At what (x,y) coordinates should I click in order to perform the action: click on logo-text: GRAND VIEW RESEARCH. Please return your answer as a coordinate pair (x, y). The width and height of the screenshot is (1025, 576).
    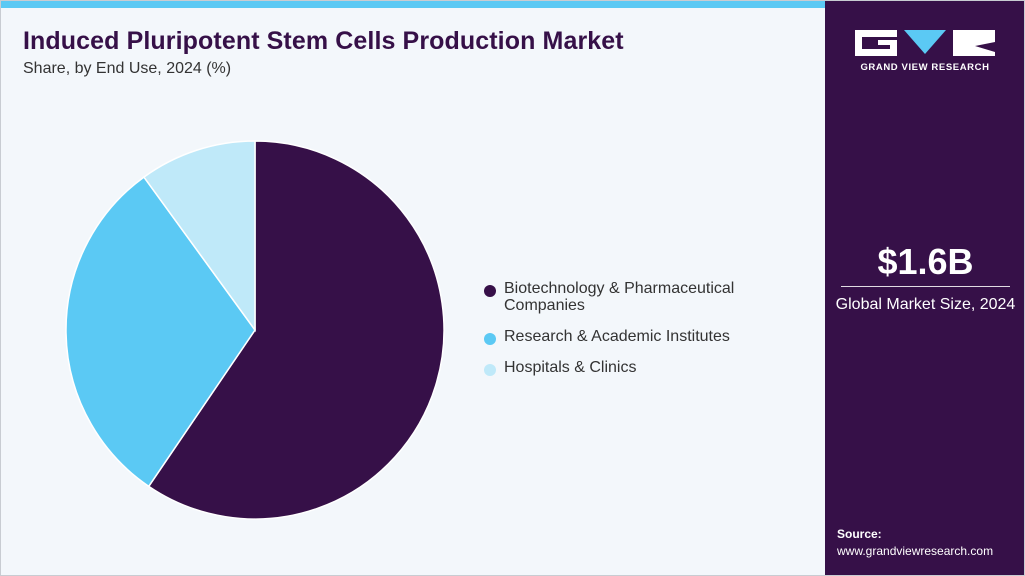
    Looking at the image, I should click on (925, 67).